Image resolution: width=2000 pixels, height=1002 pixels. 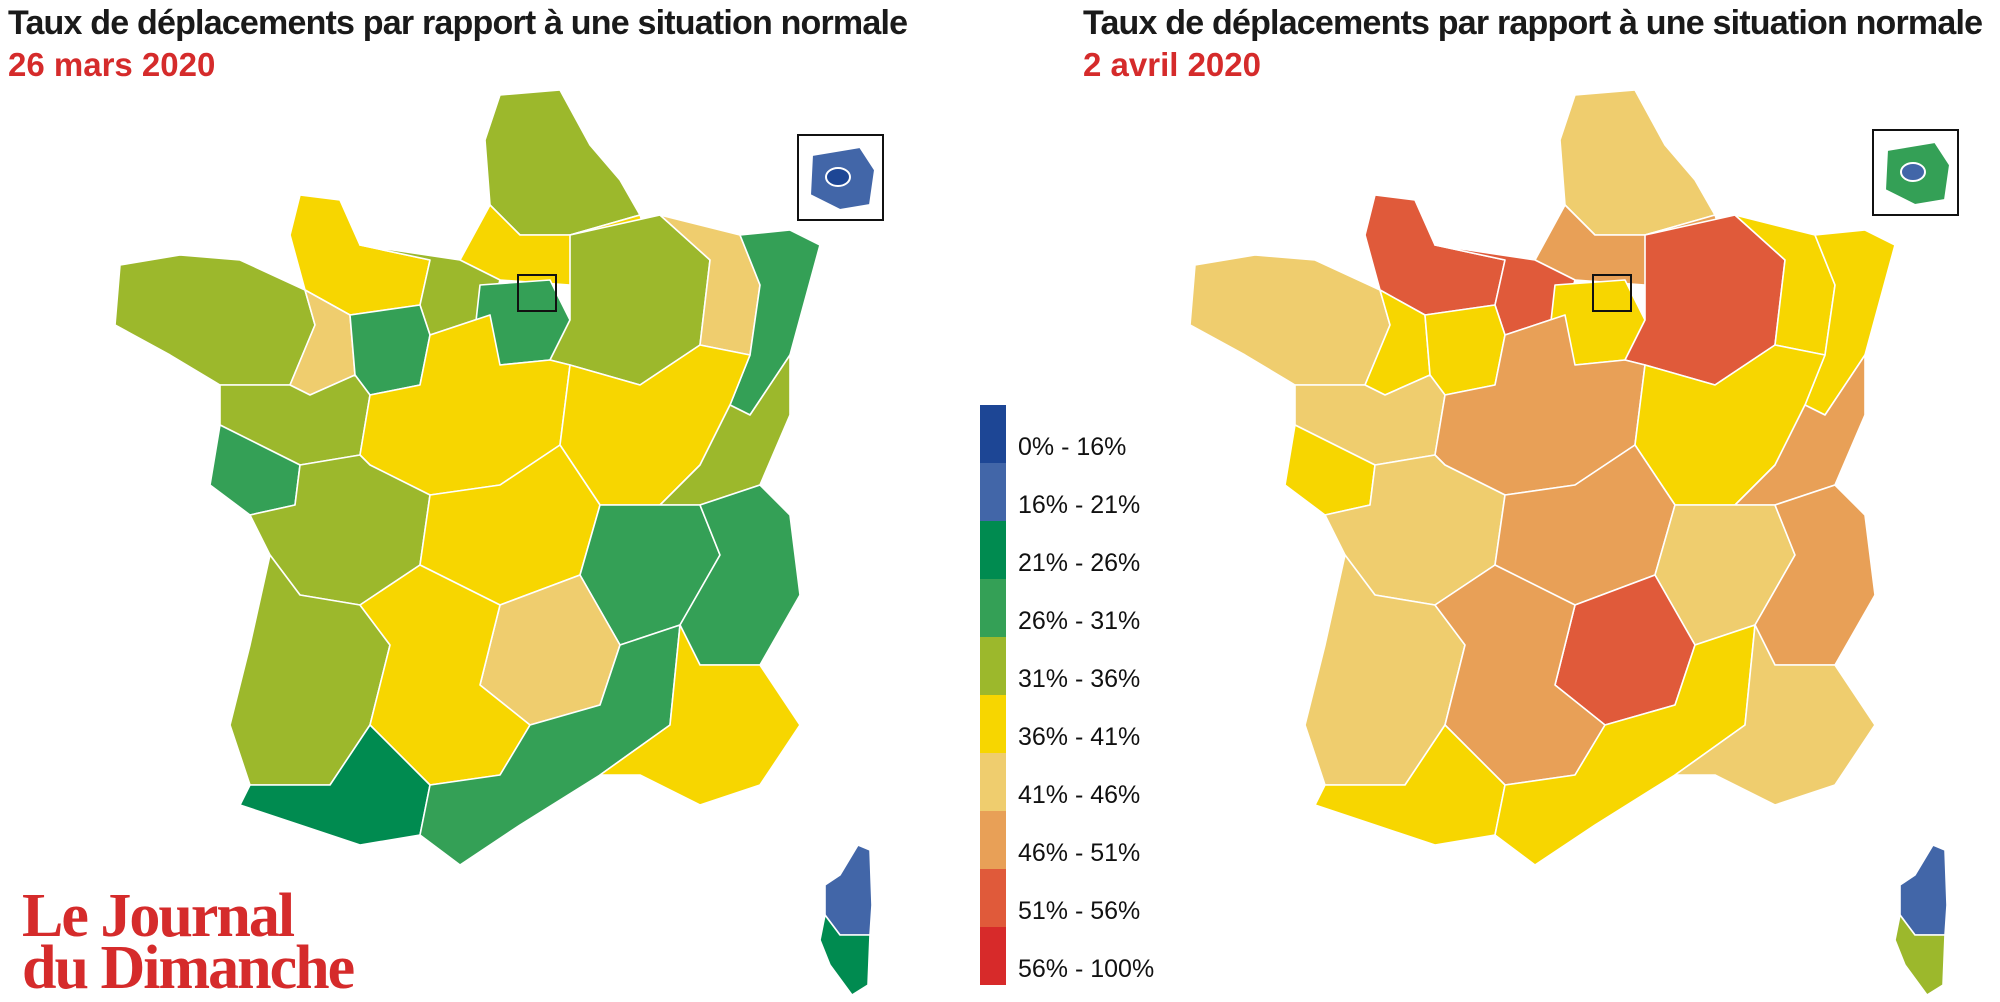 What do you see at coordinates (1079, 853) in the screenshot?
I see `legend-label-c4651: 46% - 51%` at bounding box center [1079, 853].